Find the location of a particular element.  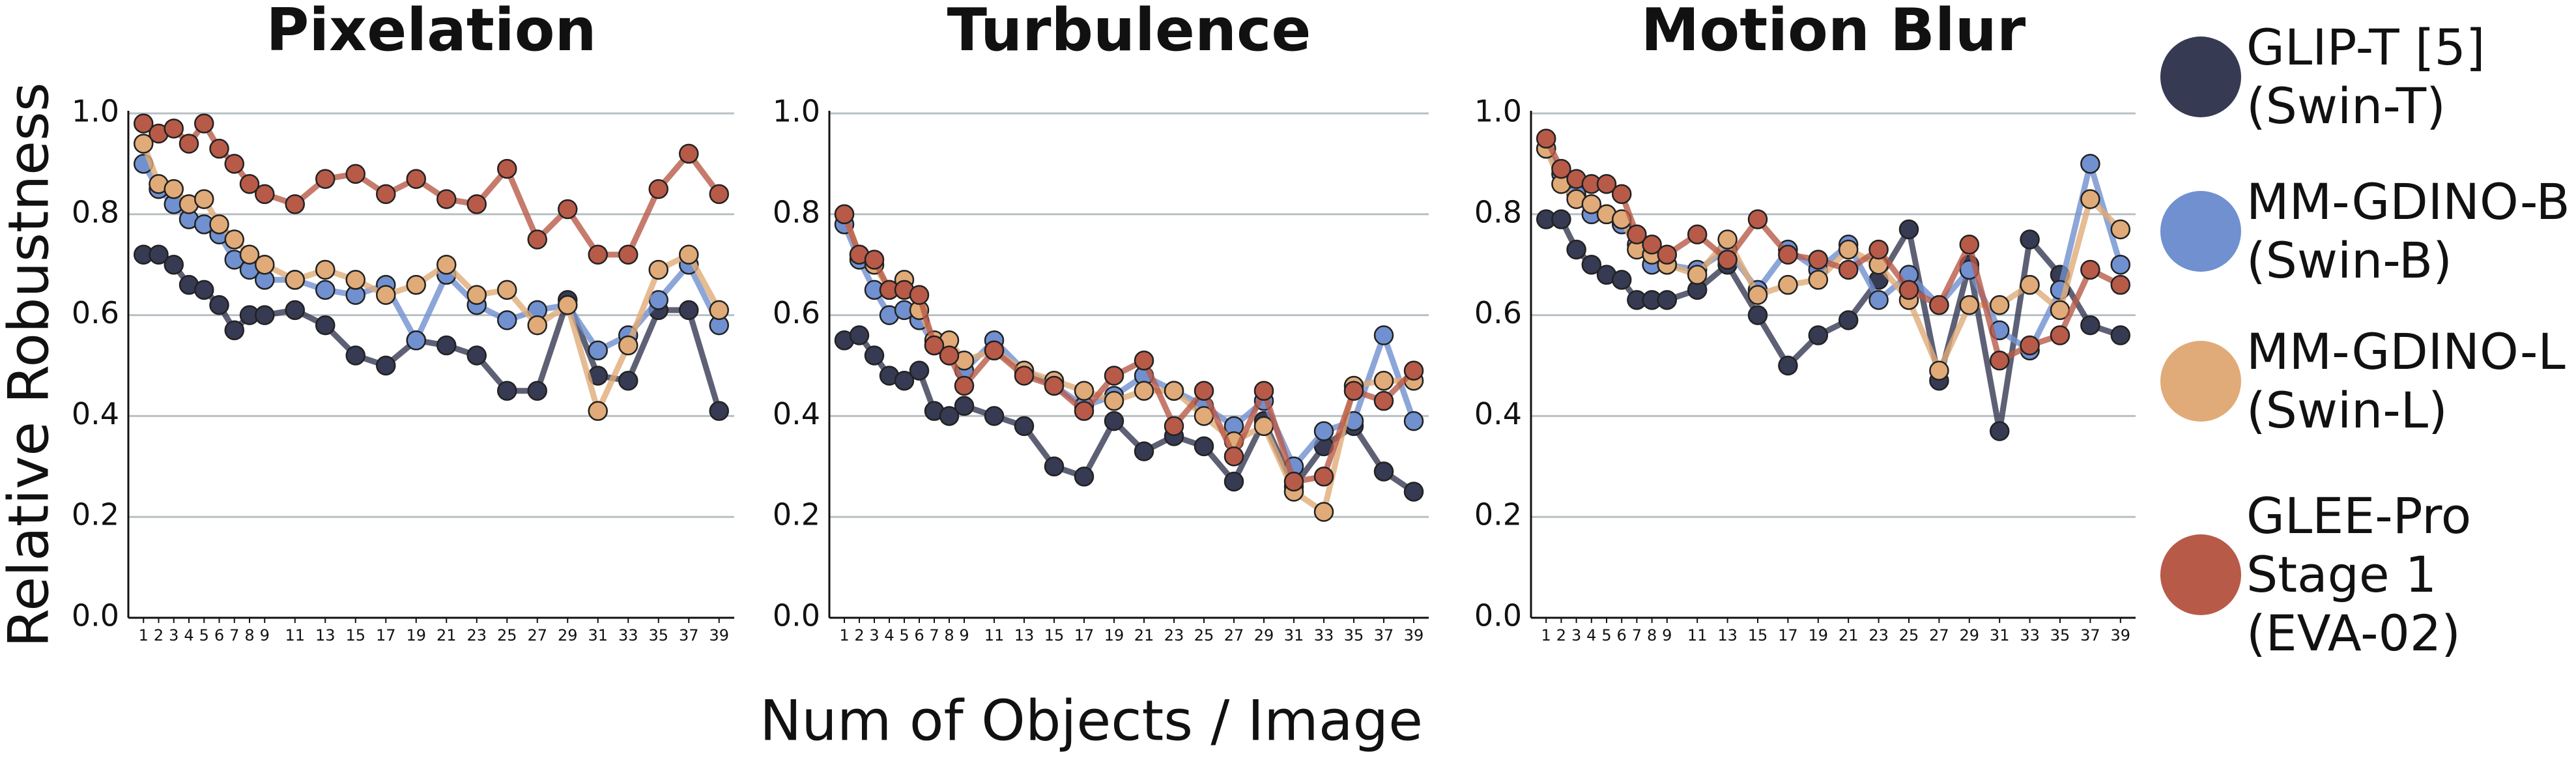

x-tick-label: 21 is located at coordinates (447, 635).